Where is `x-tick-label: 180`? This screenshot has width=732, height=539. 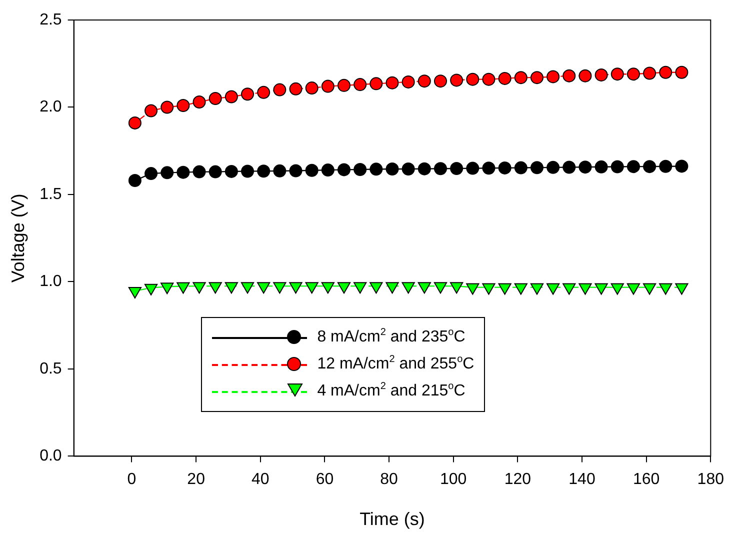
x-tick-label: 180 is located at coordinates (710, 479).